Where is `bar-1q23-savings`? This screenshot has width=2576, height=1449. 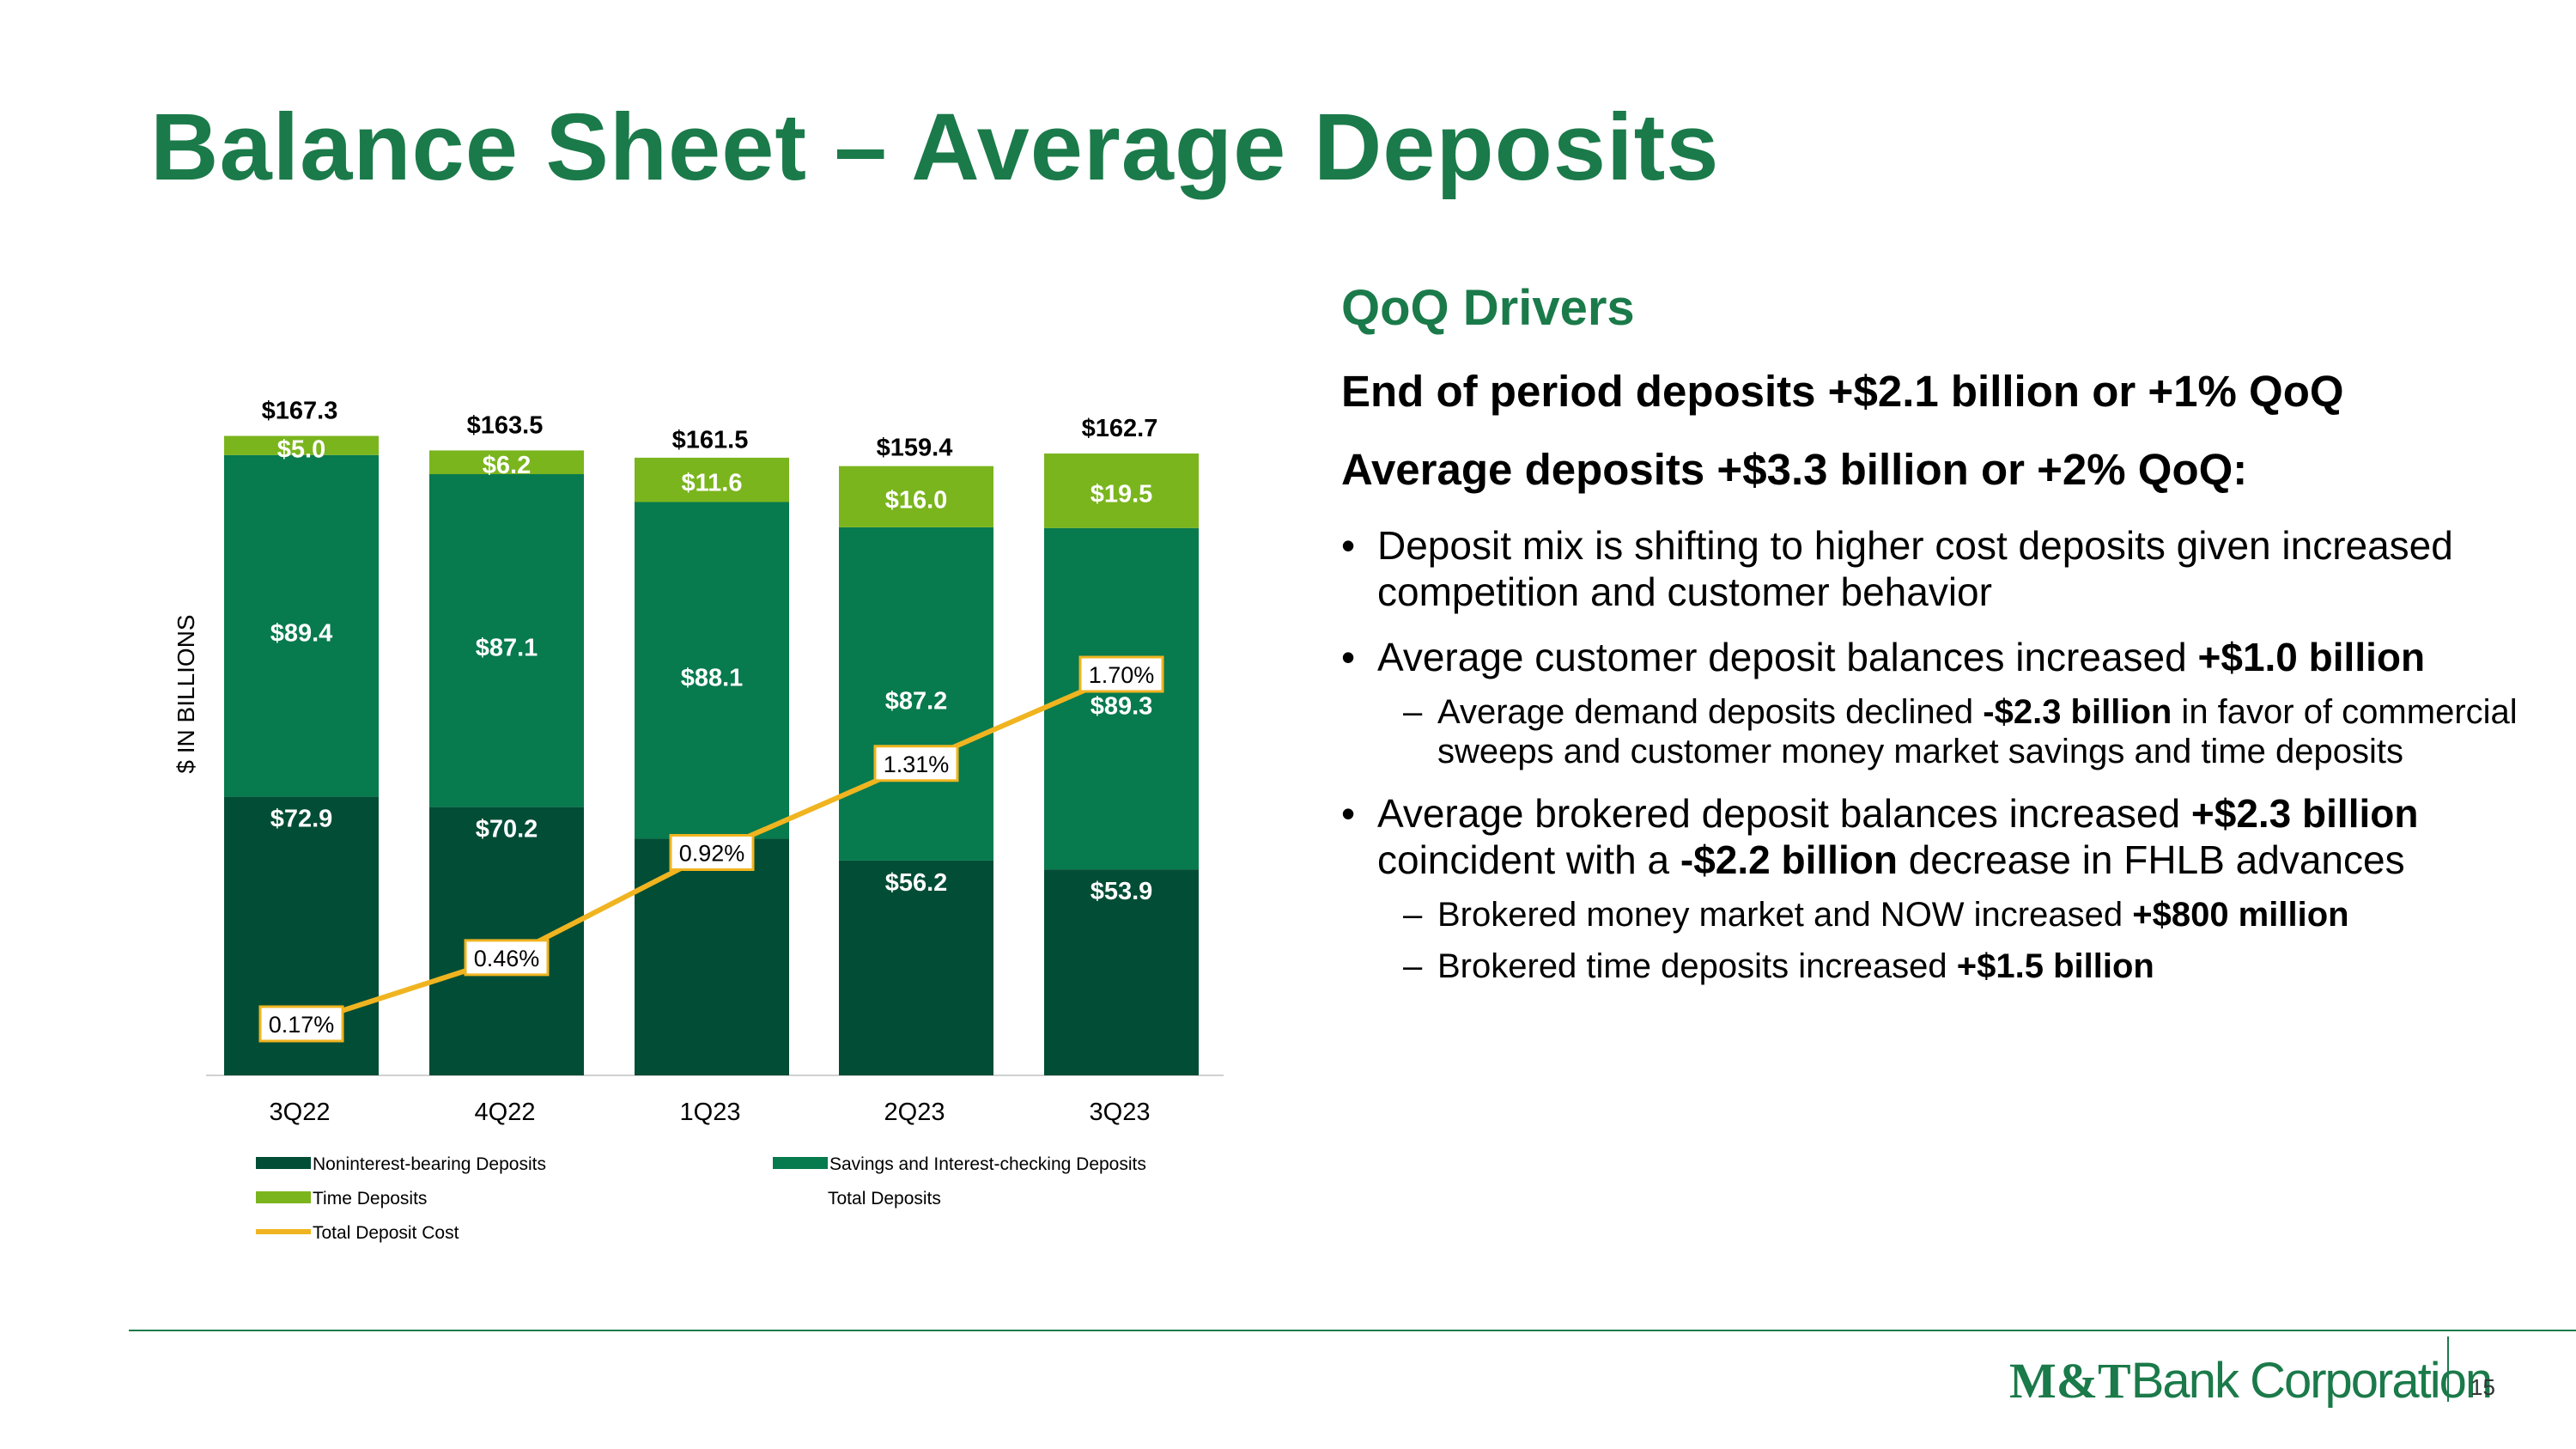
bar-1q23-savings is located at coordinates (712, 670).